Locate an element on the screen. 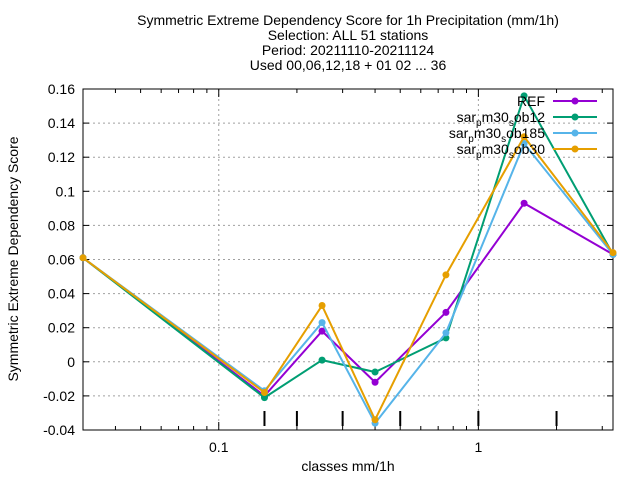 The height and width of the screenshot is (480, 640). title-line: Used 00,06,12,18 + 01 02 ... 36 is located at coordinates (348, 65).